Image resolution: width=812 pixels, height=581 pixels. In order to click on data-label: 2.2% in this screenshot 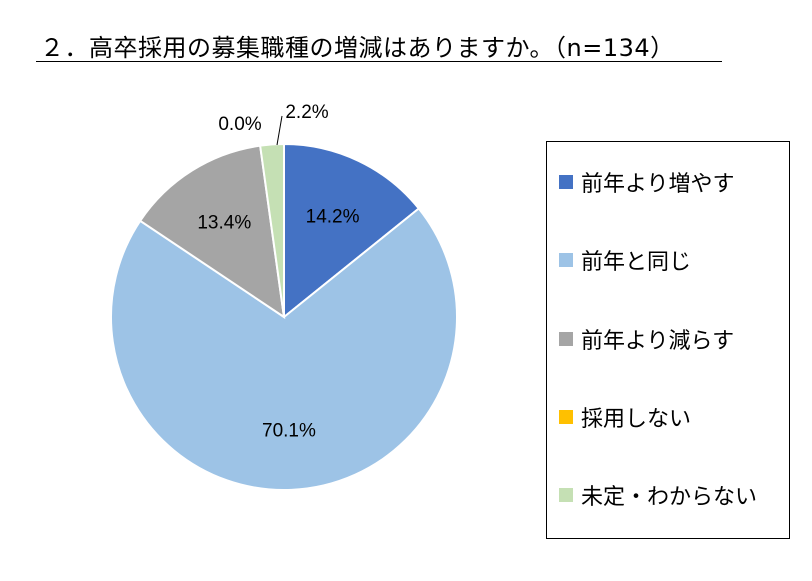, I will do `click(306, 112)`.